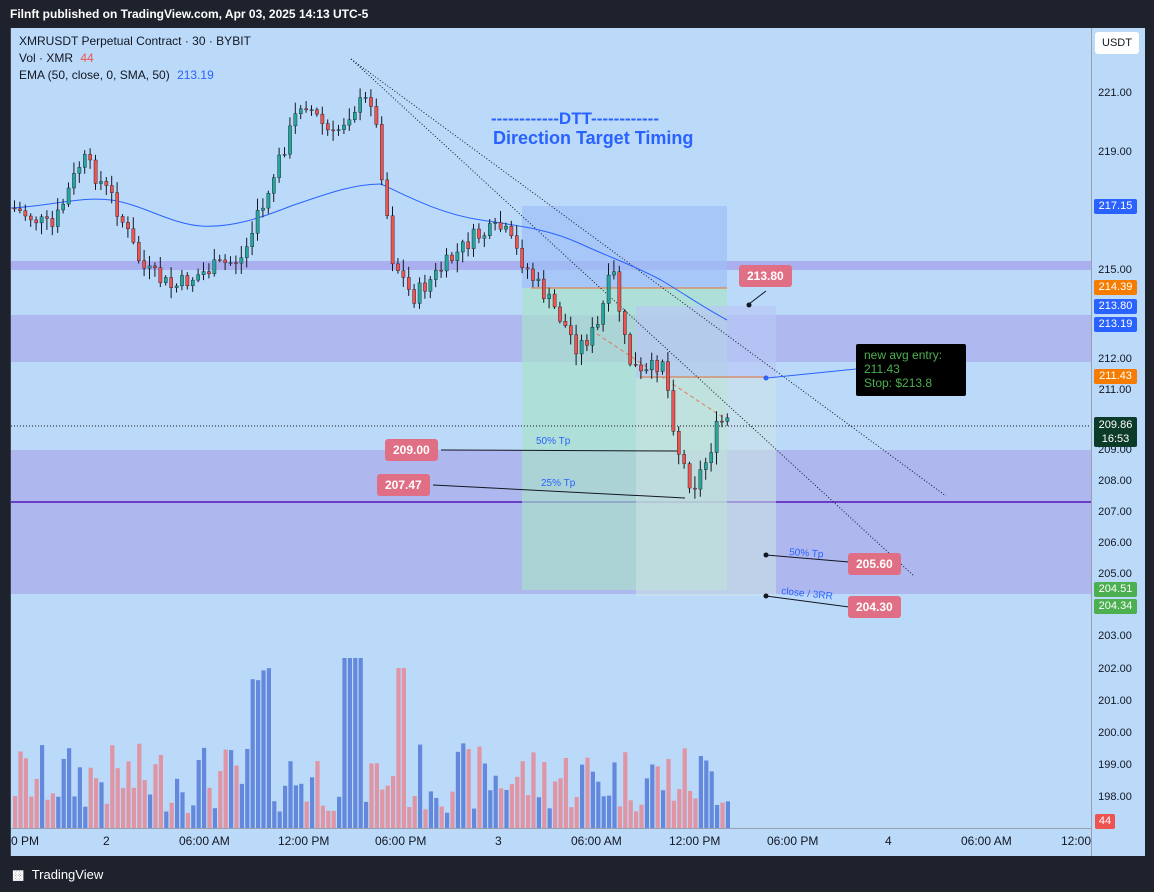  What do you see at coordinates (369, 252) in the screenshot?
I see `ema-line` at bounding box center [369, 252].